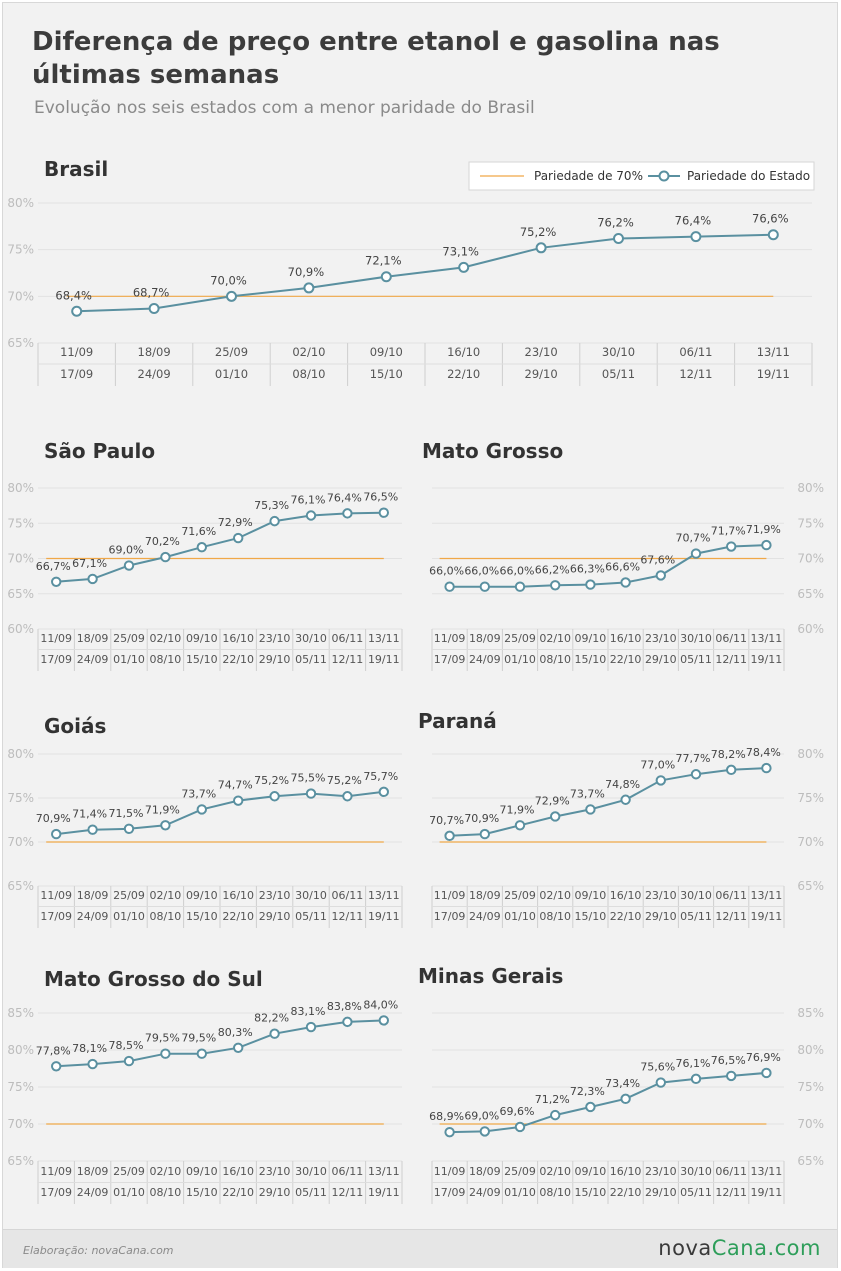  Describe the element at coordinates (728, 1060) in the screenshot. I see `data-label: 76,5%` at that location.